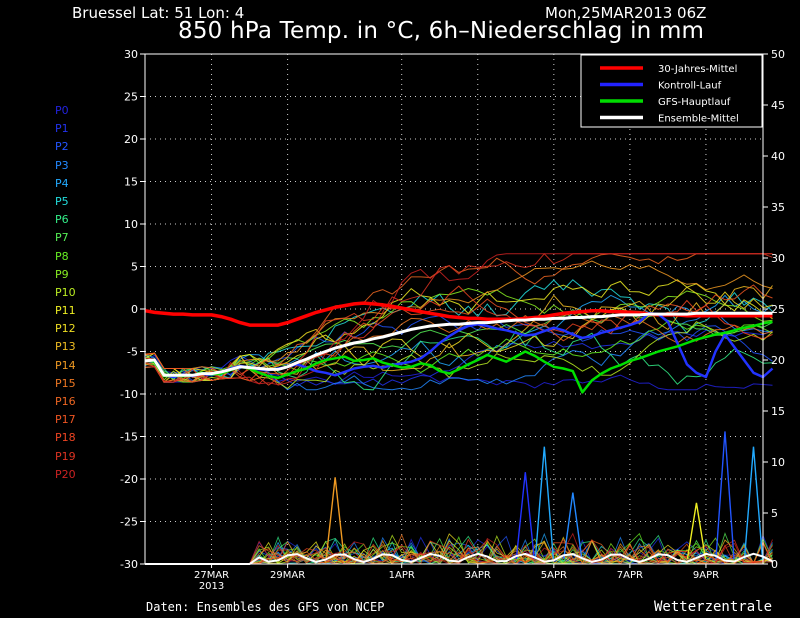 The image size is (800, 618). What do you see at coordinates (778, 105) in the screenshot?
I see `y-right-tick-label: 45` at bounding box center [778, 105].